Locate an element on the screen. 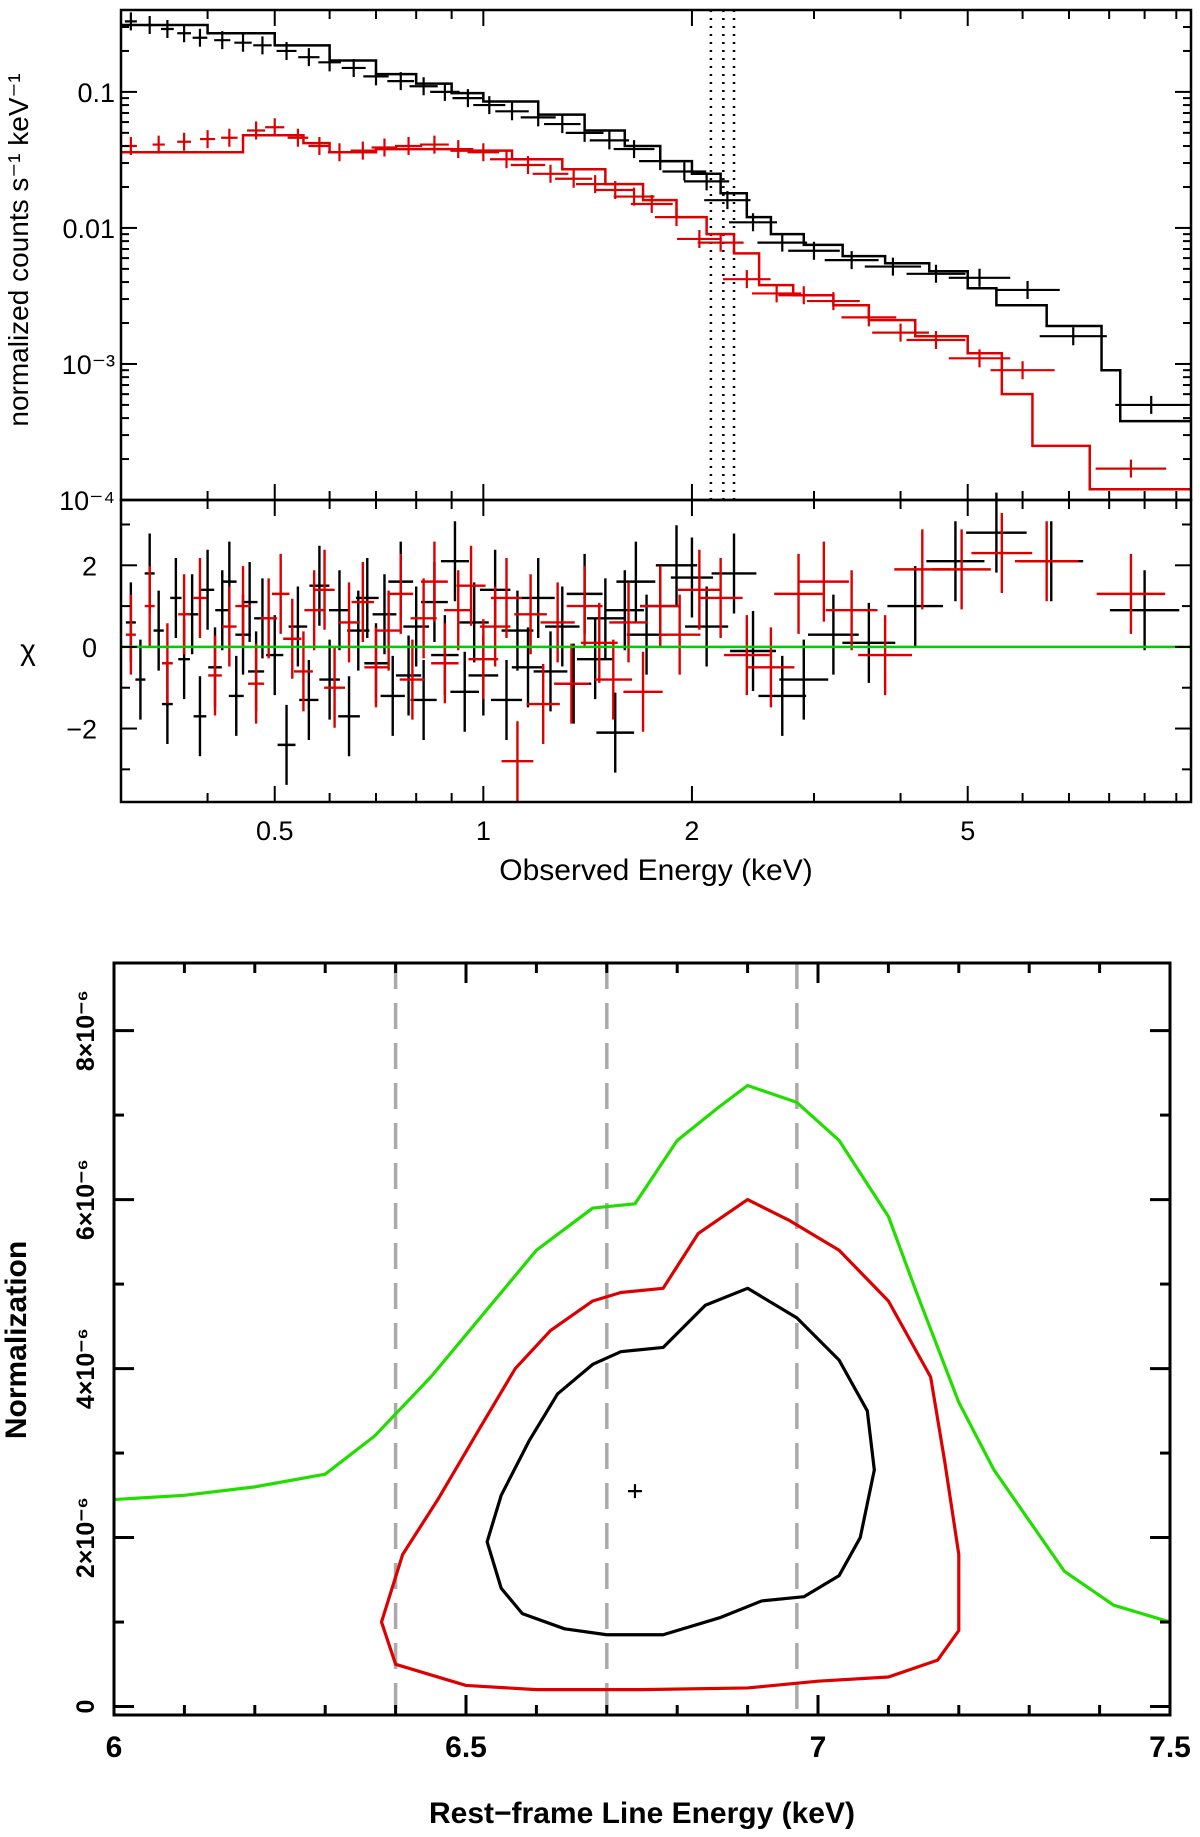 Image resolution: width=1200 pixels, height=1837 pixels. residual-xtick-label: 2 is located at coordinates (691, 831).